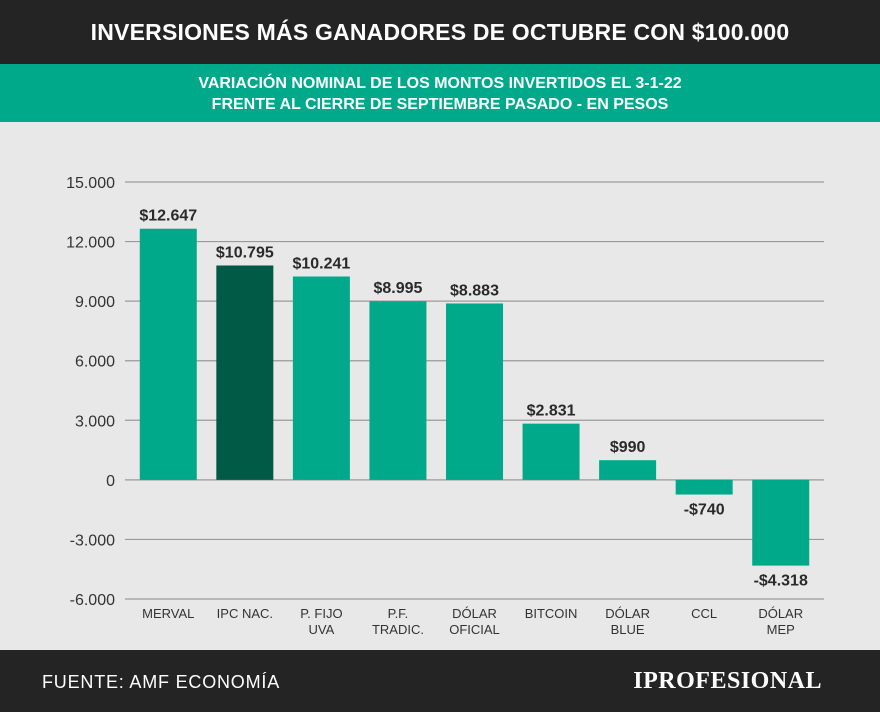  What do you see at coordinates (321, 264) in the screenshot?
I see `data-label: $10.241` at bounding box center [321, 264].